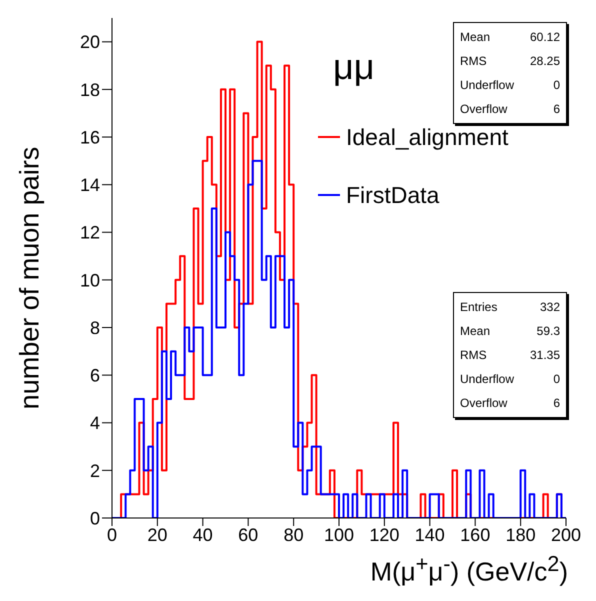 The height and width of the screenshot is (601, 596). I want to click on x-tick-label: 180, so click(521, 534).